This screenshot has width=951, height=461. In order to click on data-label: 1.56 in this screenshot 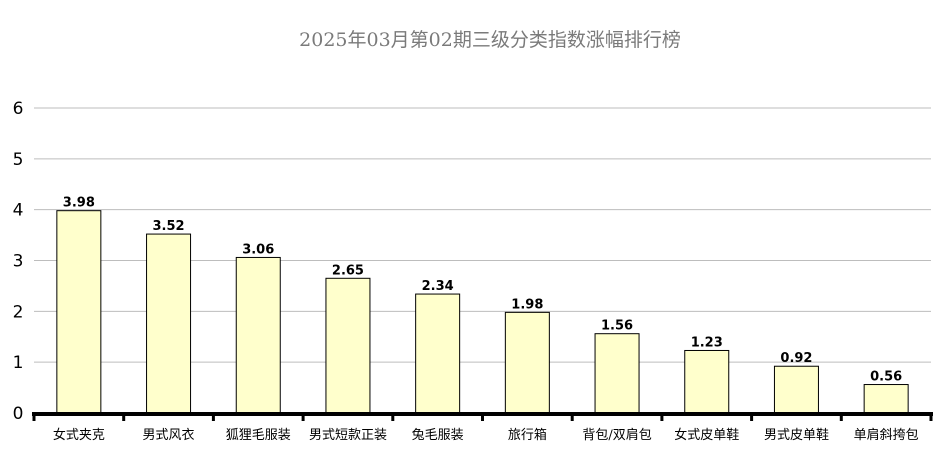, I will do `click(617, 326)`.